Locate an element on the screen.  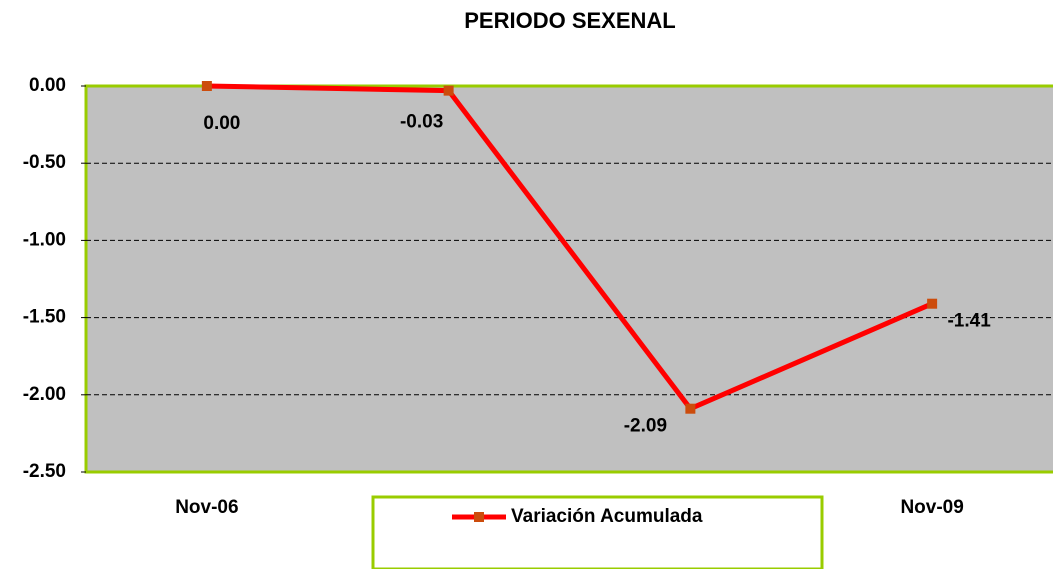
y-tick-label: 0.00 is located at coordinates (47, 85).